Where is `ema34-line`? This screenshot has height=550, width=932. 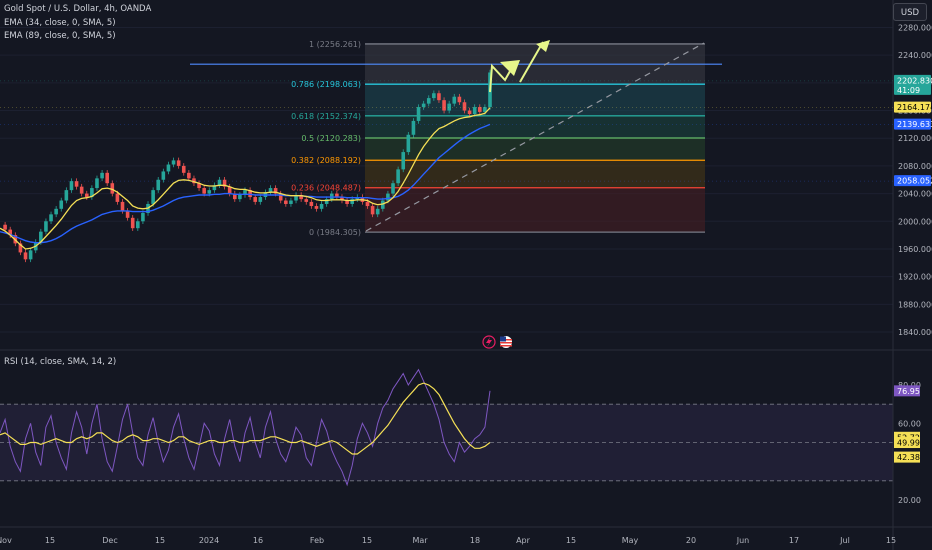 ema34-line is located at coordinates (245, 178).